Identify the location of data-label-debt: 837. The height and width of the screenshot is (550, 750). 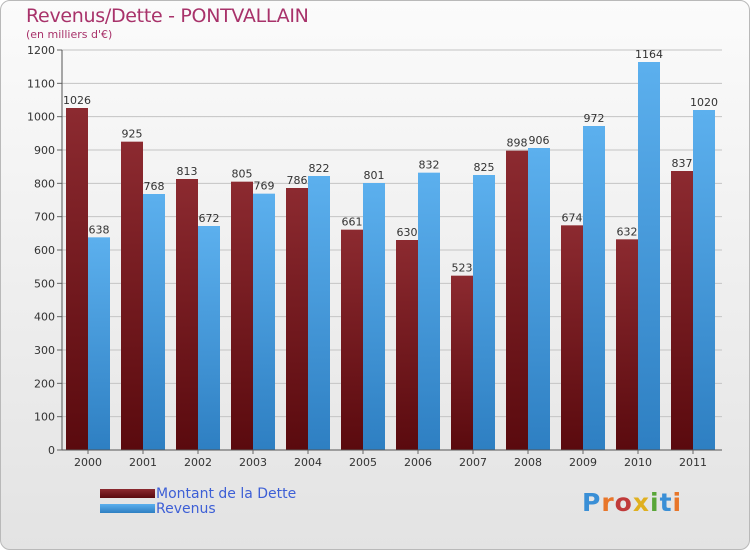
(682, 163).